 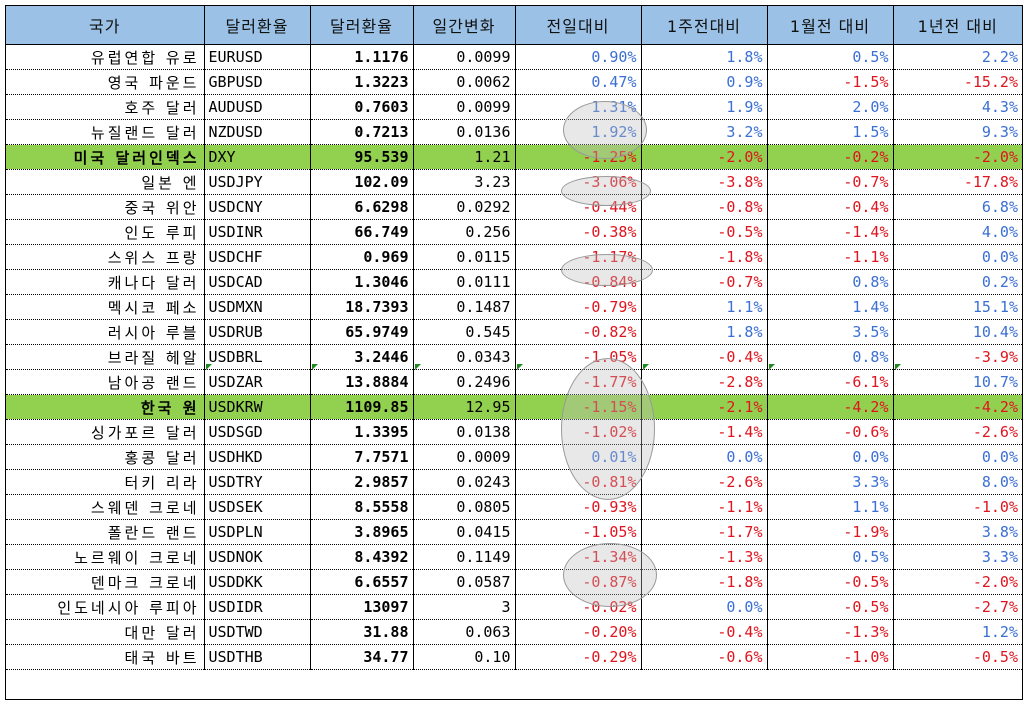 What do you see at coordinates (704, 82) in the screenshot?
I see `cell-change-vs-1-week: 0.9%` at bounding box center [704, 82].